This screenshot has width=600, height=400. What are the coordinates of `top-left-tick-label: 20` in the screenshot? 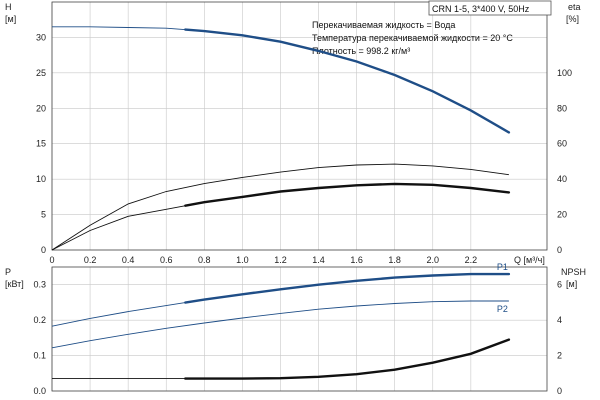 It's located at (41, 108).